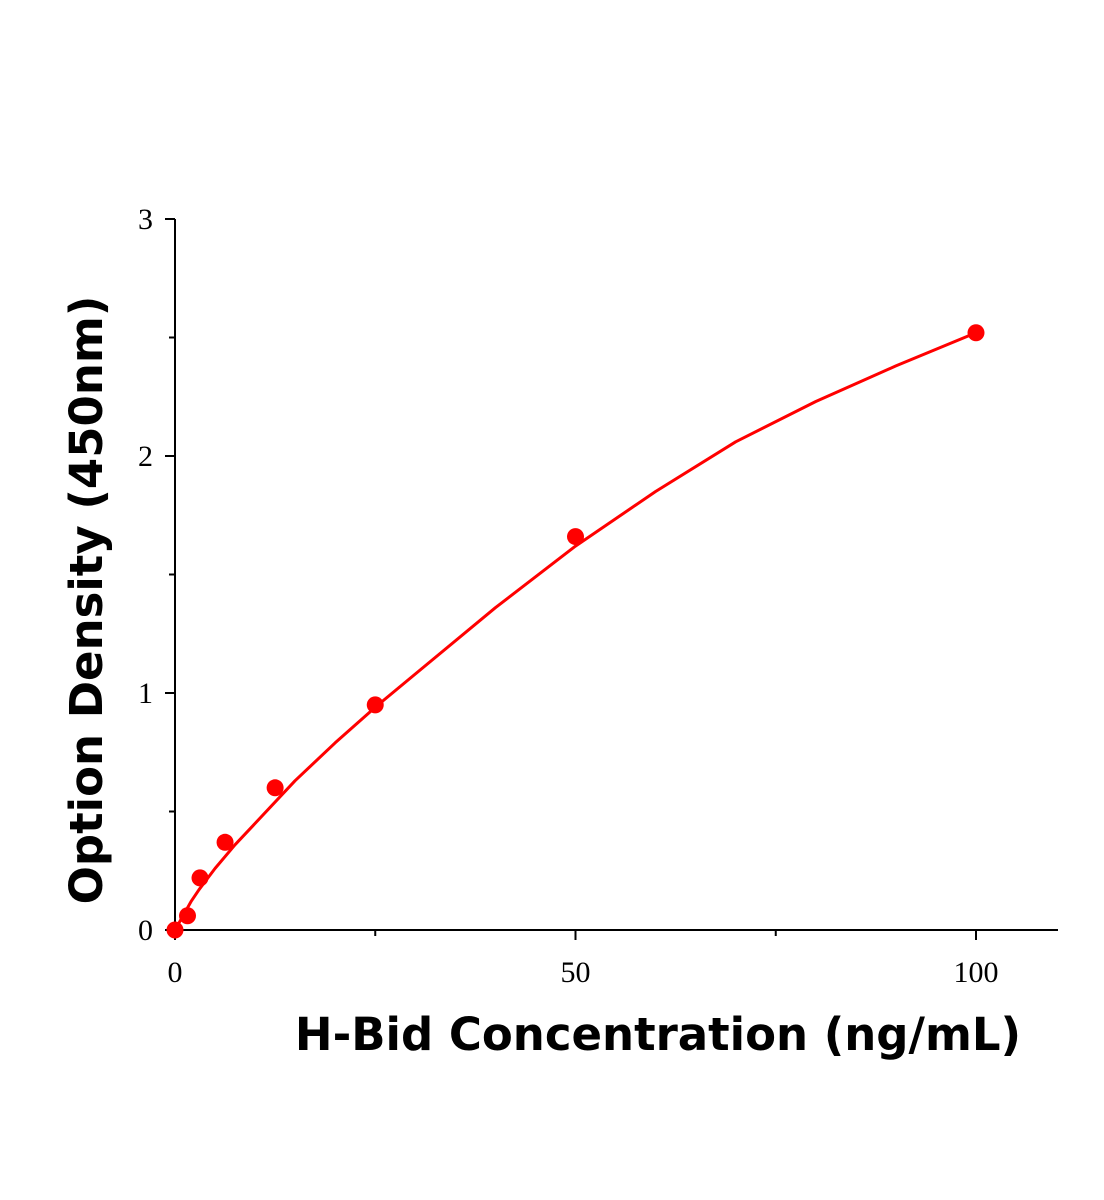  Describe the element at coordinates (156, 575) in the screenshot. I see `y-axis-ticks: 0 1 2 3` at that location.